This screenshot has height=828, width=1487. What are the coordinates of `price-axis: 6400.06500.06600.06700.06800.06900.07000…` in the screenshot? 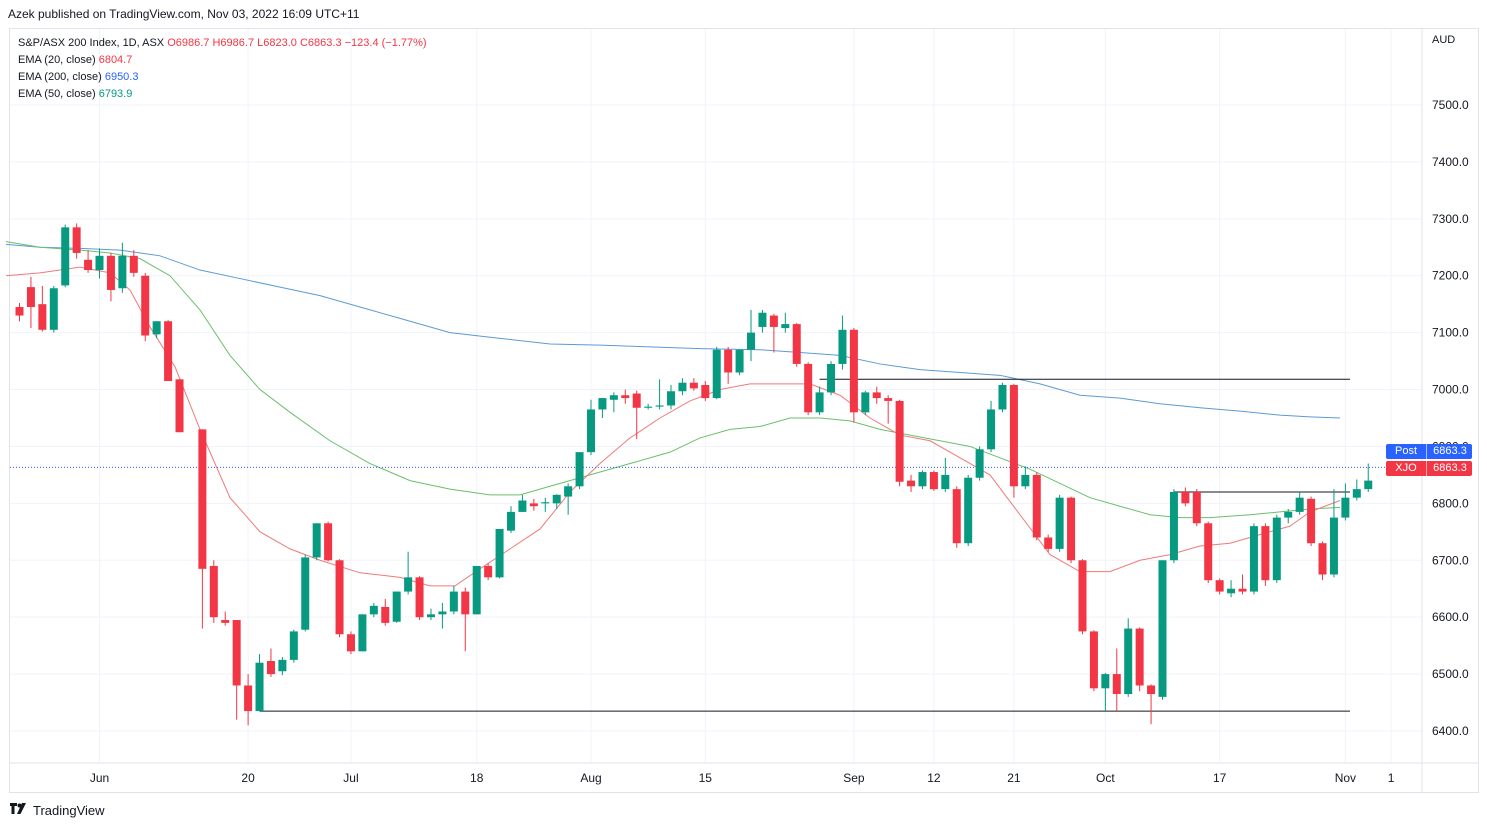 It's located at (1450, 418).